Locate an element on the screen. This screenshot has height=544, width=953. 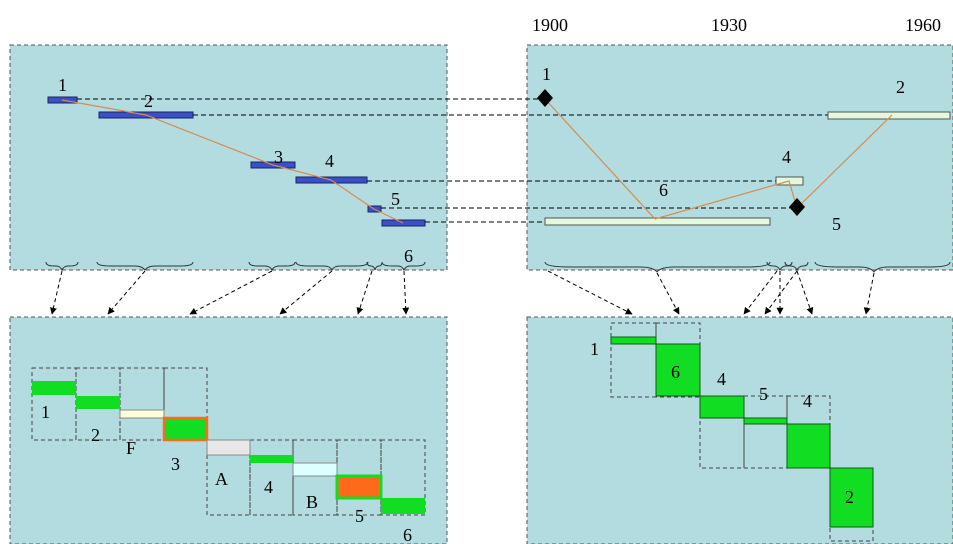
bl-block-b is located at coordinates (315, 469).